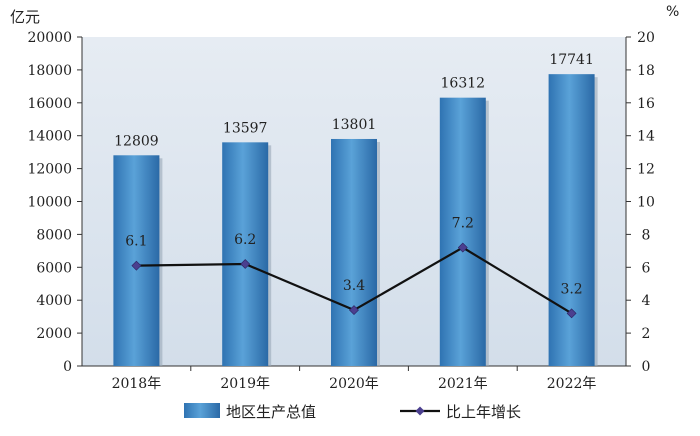 The width and height of the screenshot is (700, 436). I want to click on bar-value-label: 13801, so click(354, 125).